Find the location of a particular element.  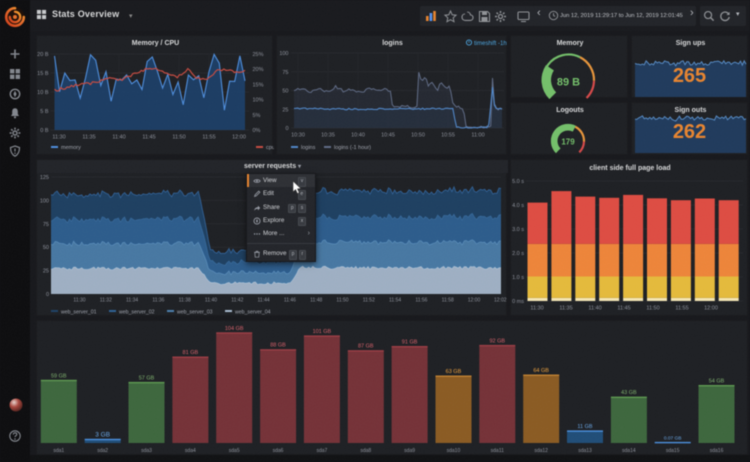

svg-text: 0 ms is located at coordinates (518, 302).